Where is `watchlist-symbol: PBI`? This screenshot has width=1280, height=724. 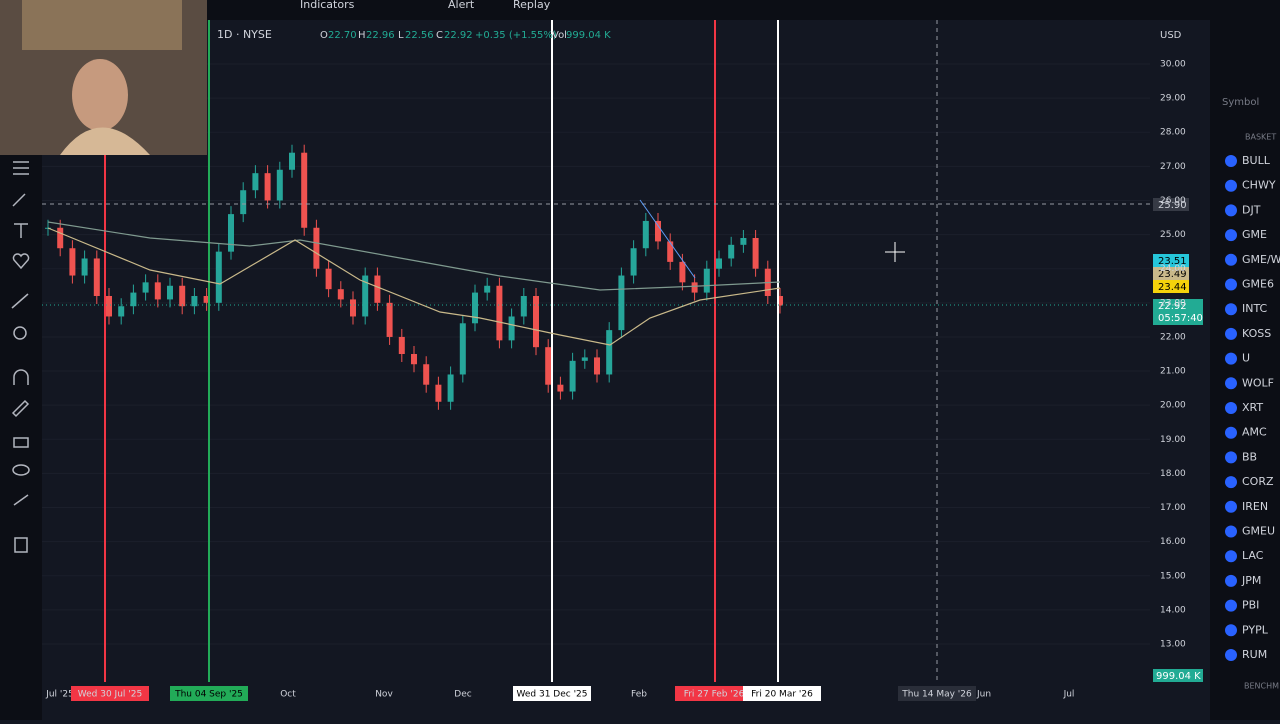
watchlist-symbol: PBI is located at coordinates (1250, 605).